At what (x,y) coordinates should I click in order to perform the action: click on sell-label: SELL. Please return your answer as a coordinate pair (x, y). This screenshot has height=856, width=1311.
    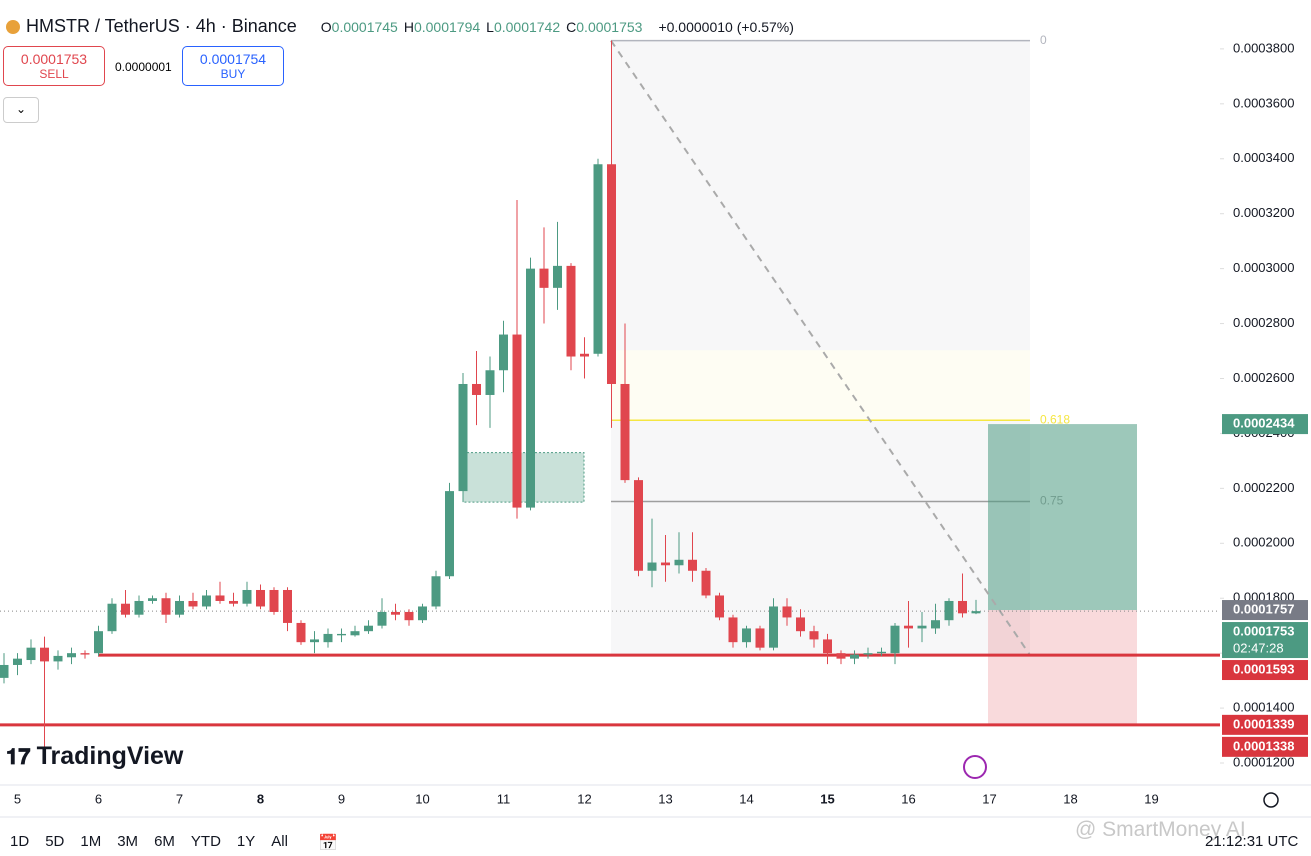
    Looking at the image, I should click on (54, 74).